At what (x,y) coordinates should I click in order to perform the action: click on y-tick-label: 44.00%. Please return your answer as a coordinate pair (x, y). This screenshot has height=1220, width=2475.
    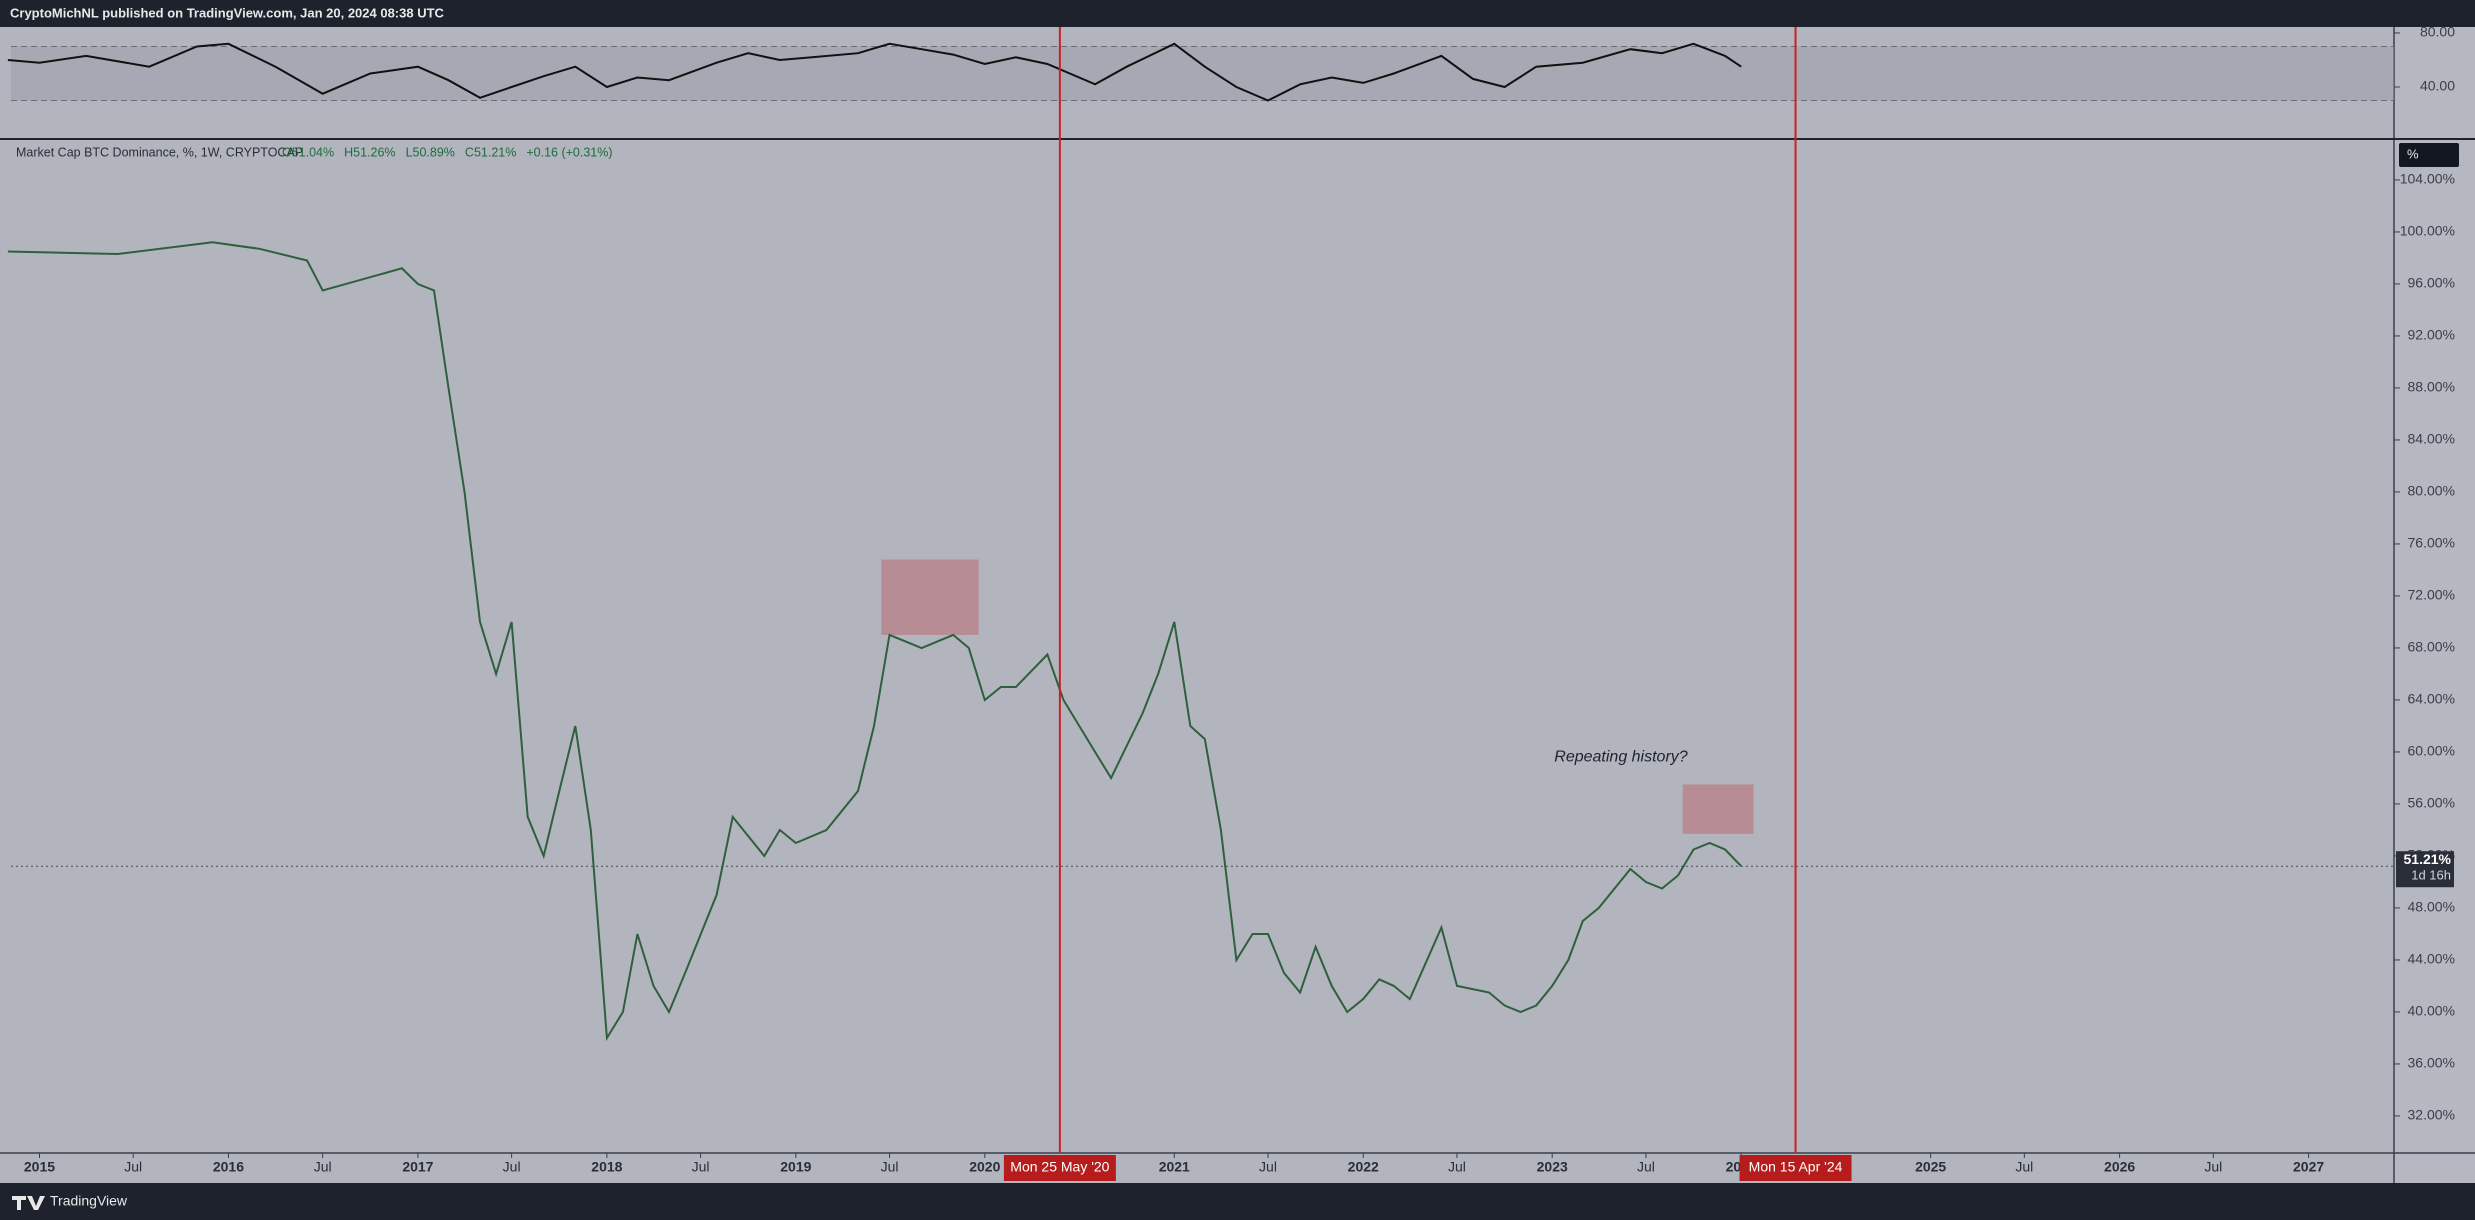
    Looking at the image, I should click on (2431, 959).